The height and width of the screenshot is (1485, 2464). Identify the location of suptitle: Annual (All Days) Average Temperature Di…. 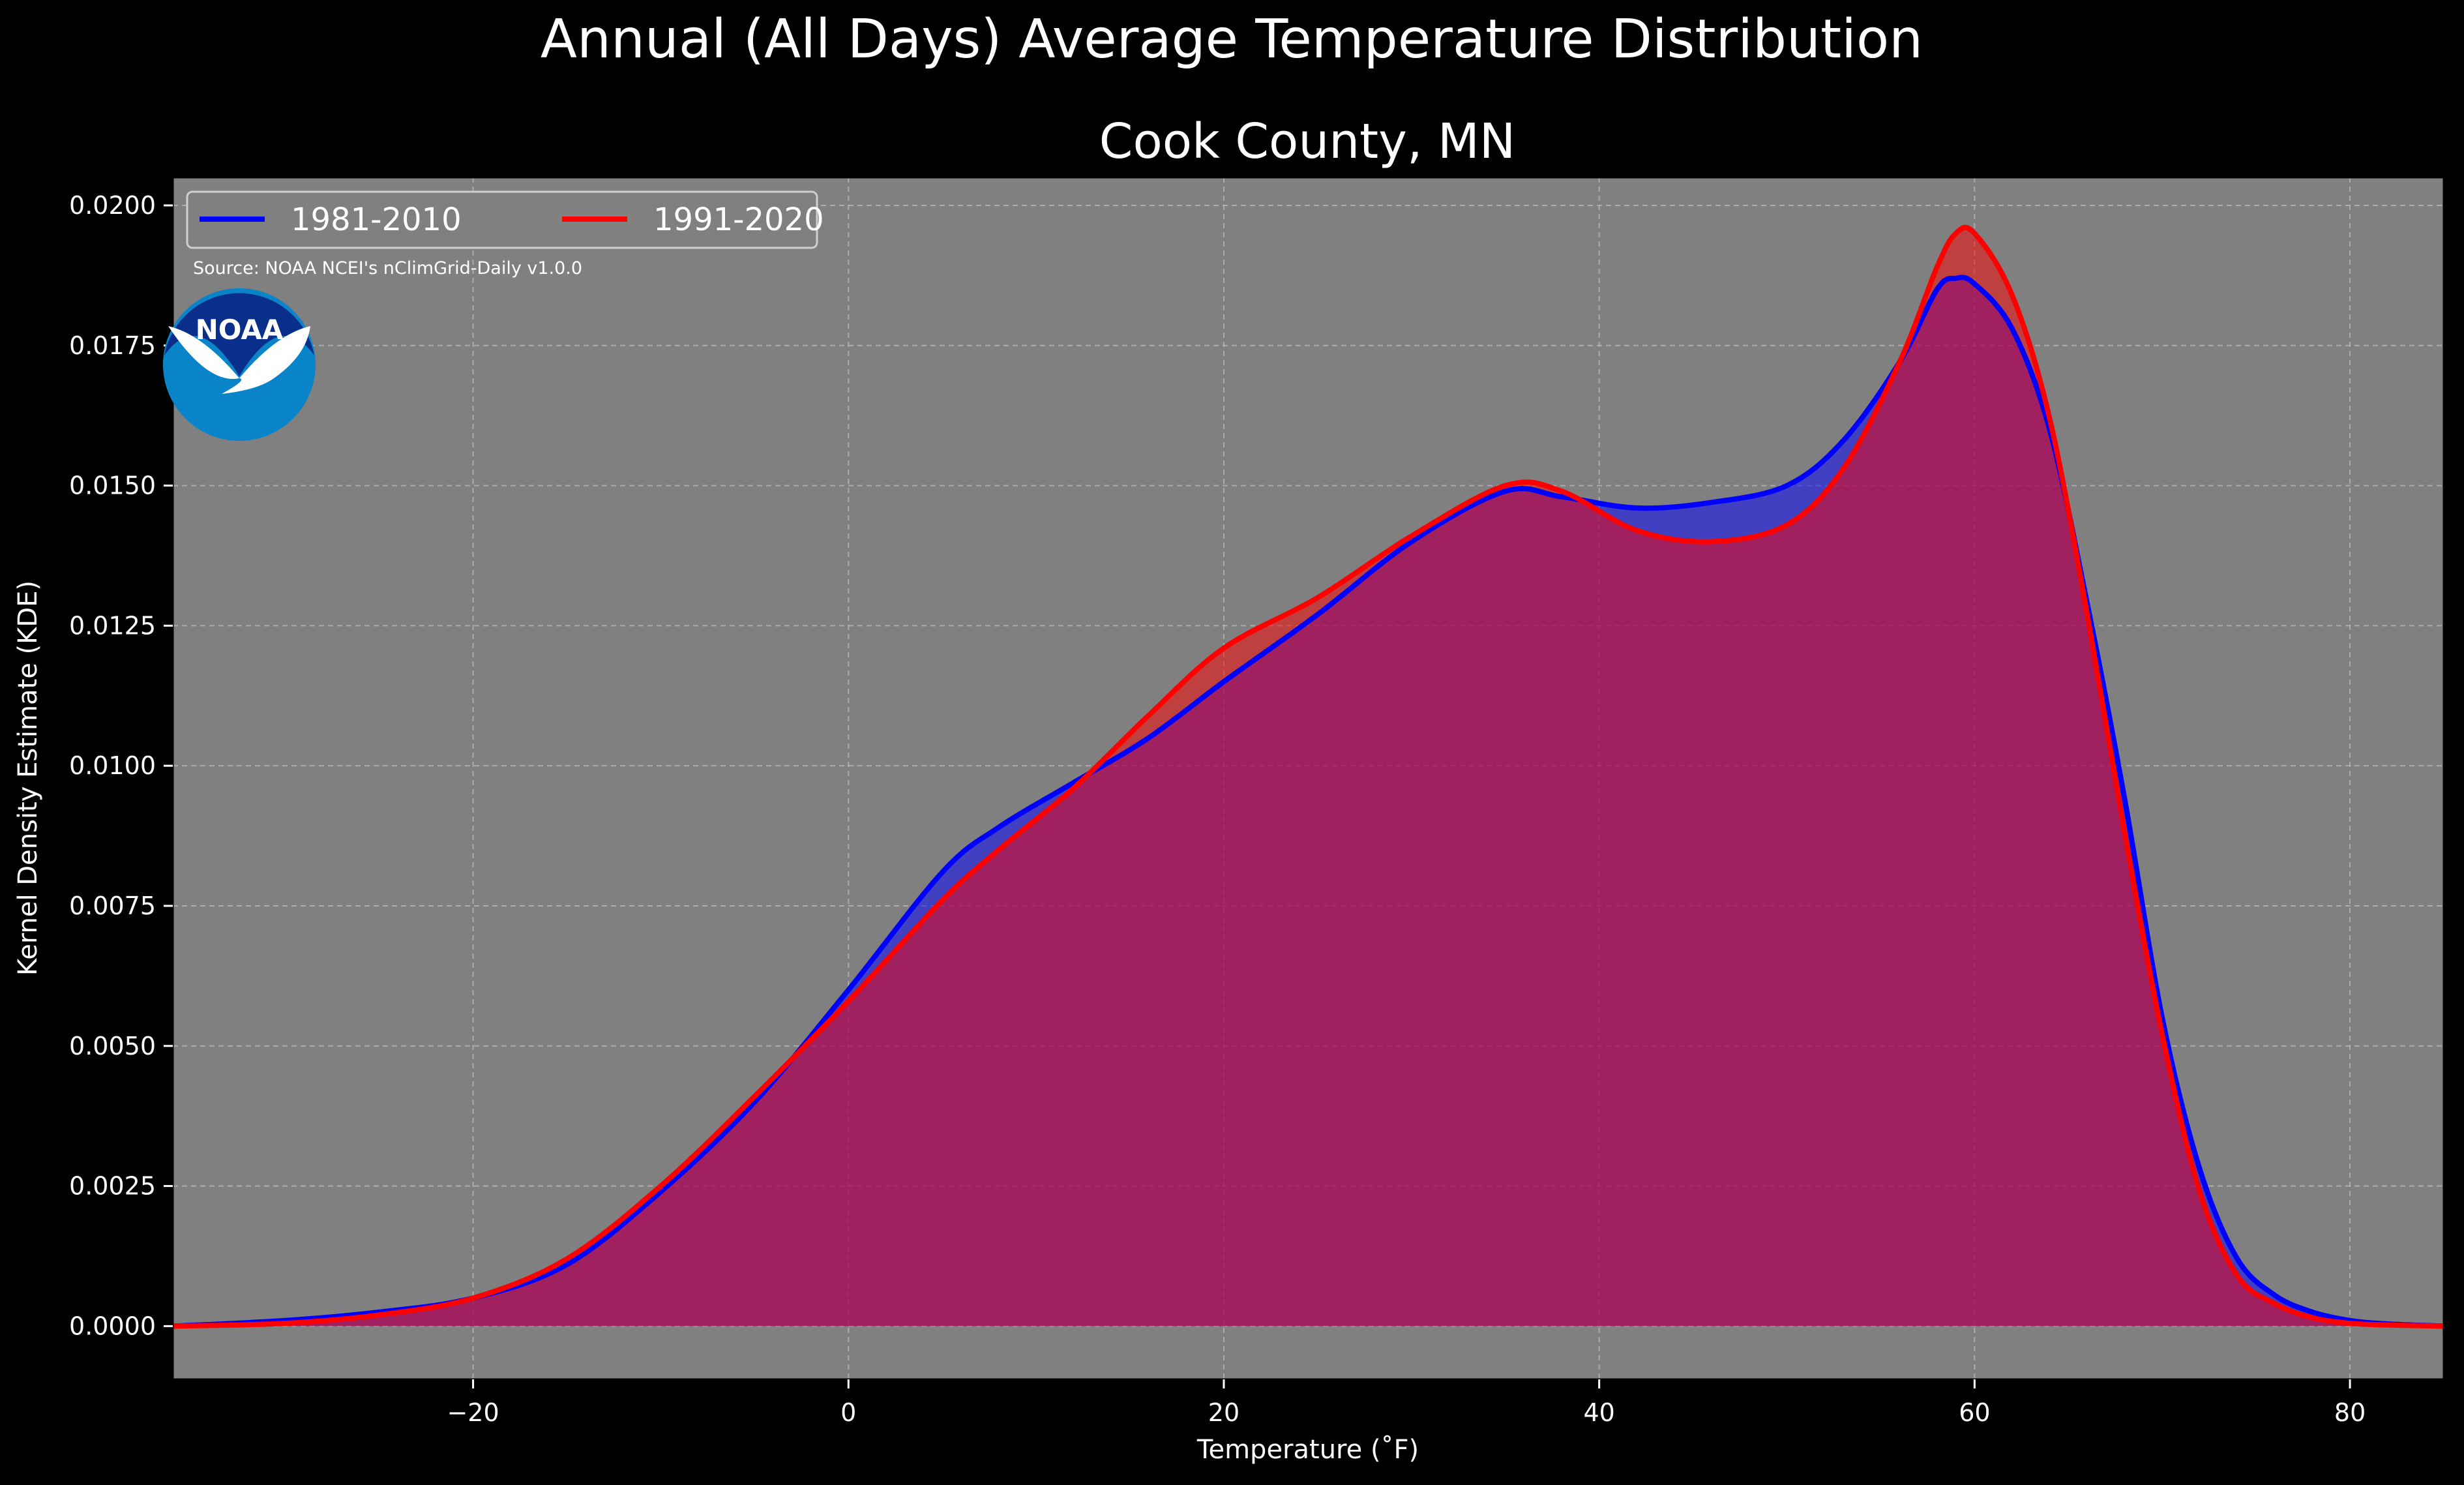
(1232, 39).